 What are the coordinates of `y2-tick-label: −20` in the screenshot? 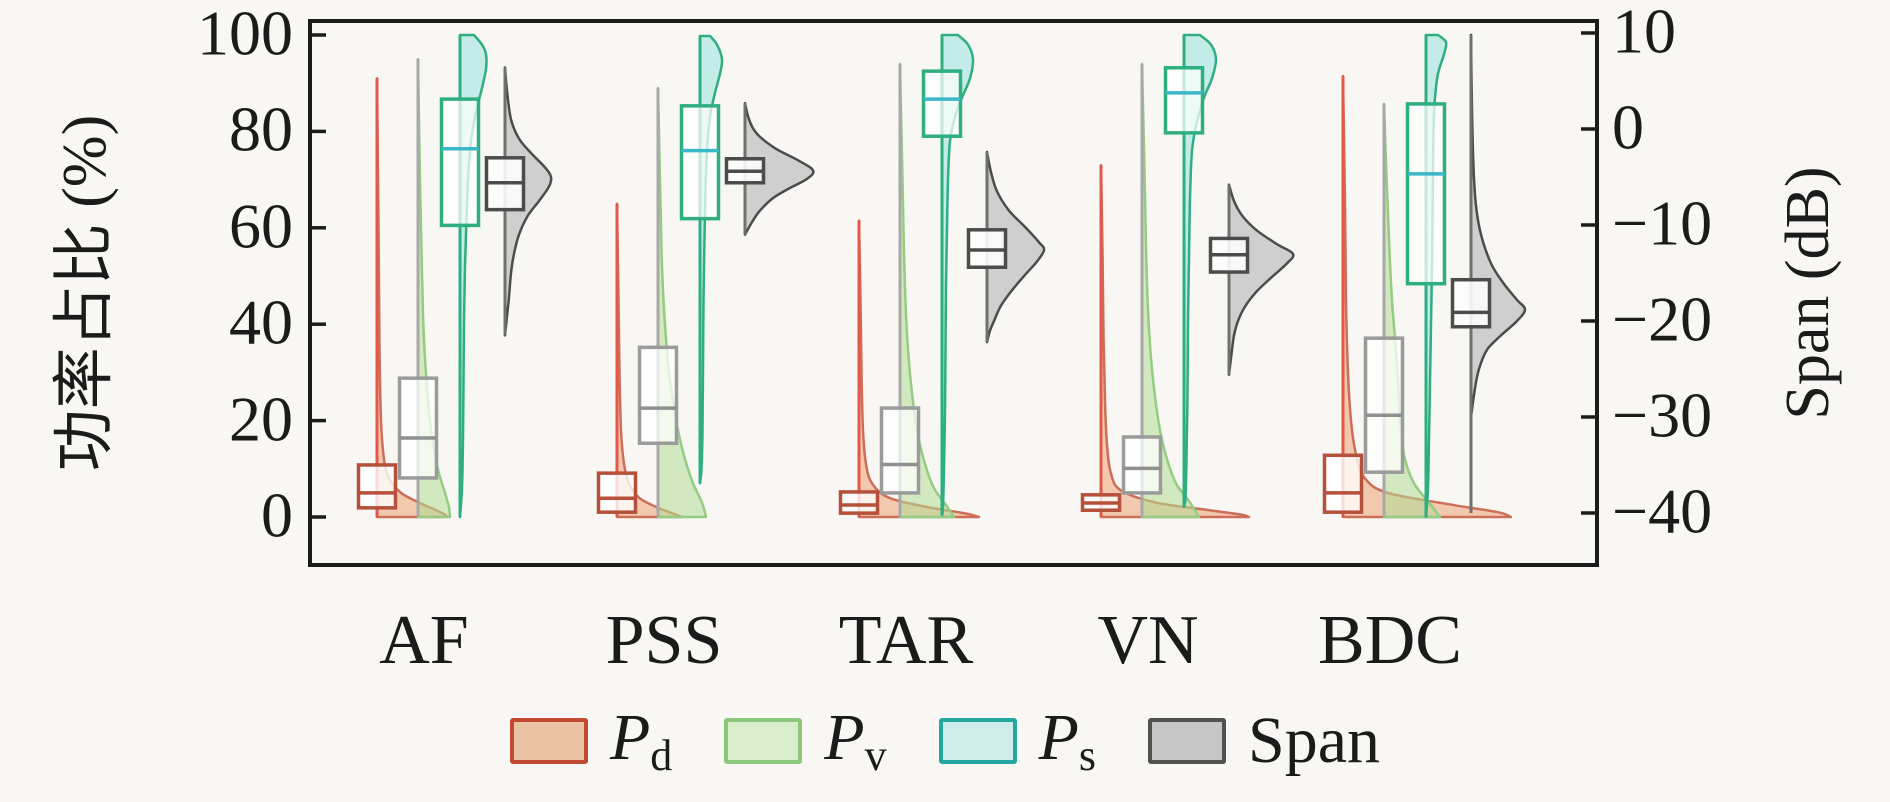 It's located at (1662, 319).